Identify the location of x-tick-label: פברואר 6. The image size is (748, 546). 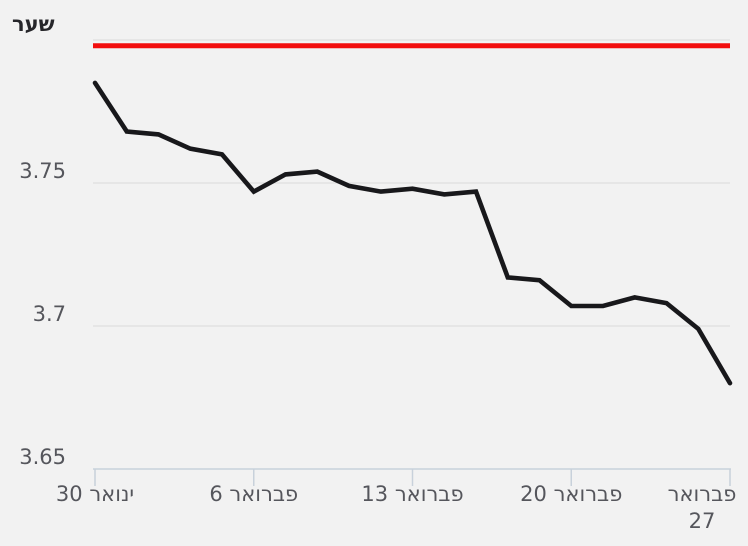
(254, 494).